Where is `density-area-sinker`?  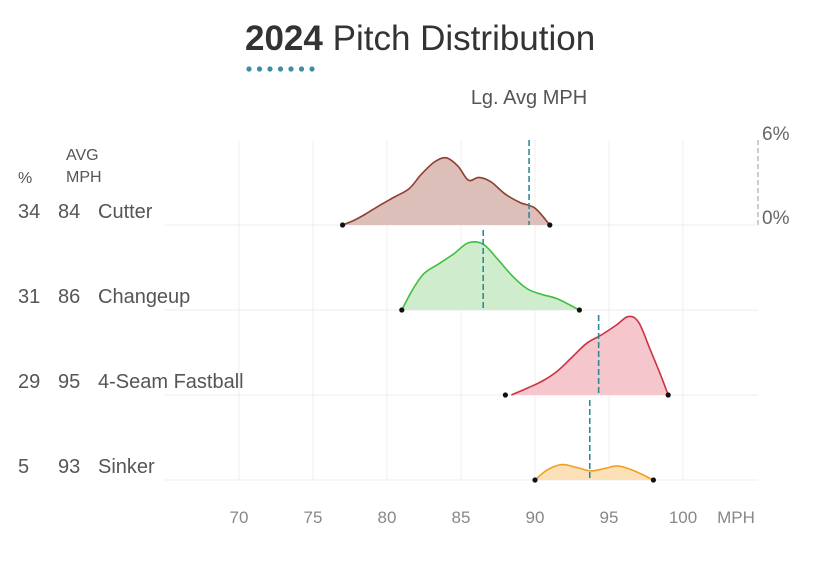
density-area-sinker is located at coordinates (594, 472).